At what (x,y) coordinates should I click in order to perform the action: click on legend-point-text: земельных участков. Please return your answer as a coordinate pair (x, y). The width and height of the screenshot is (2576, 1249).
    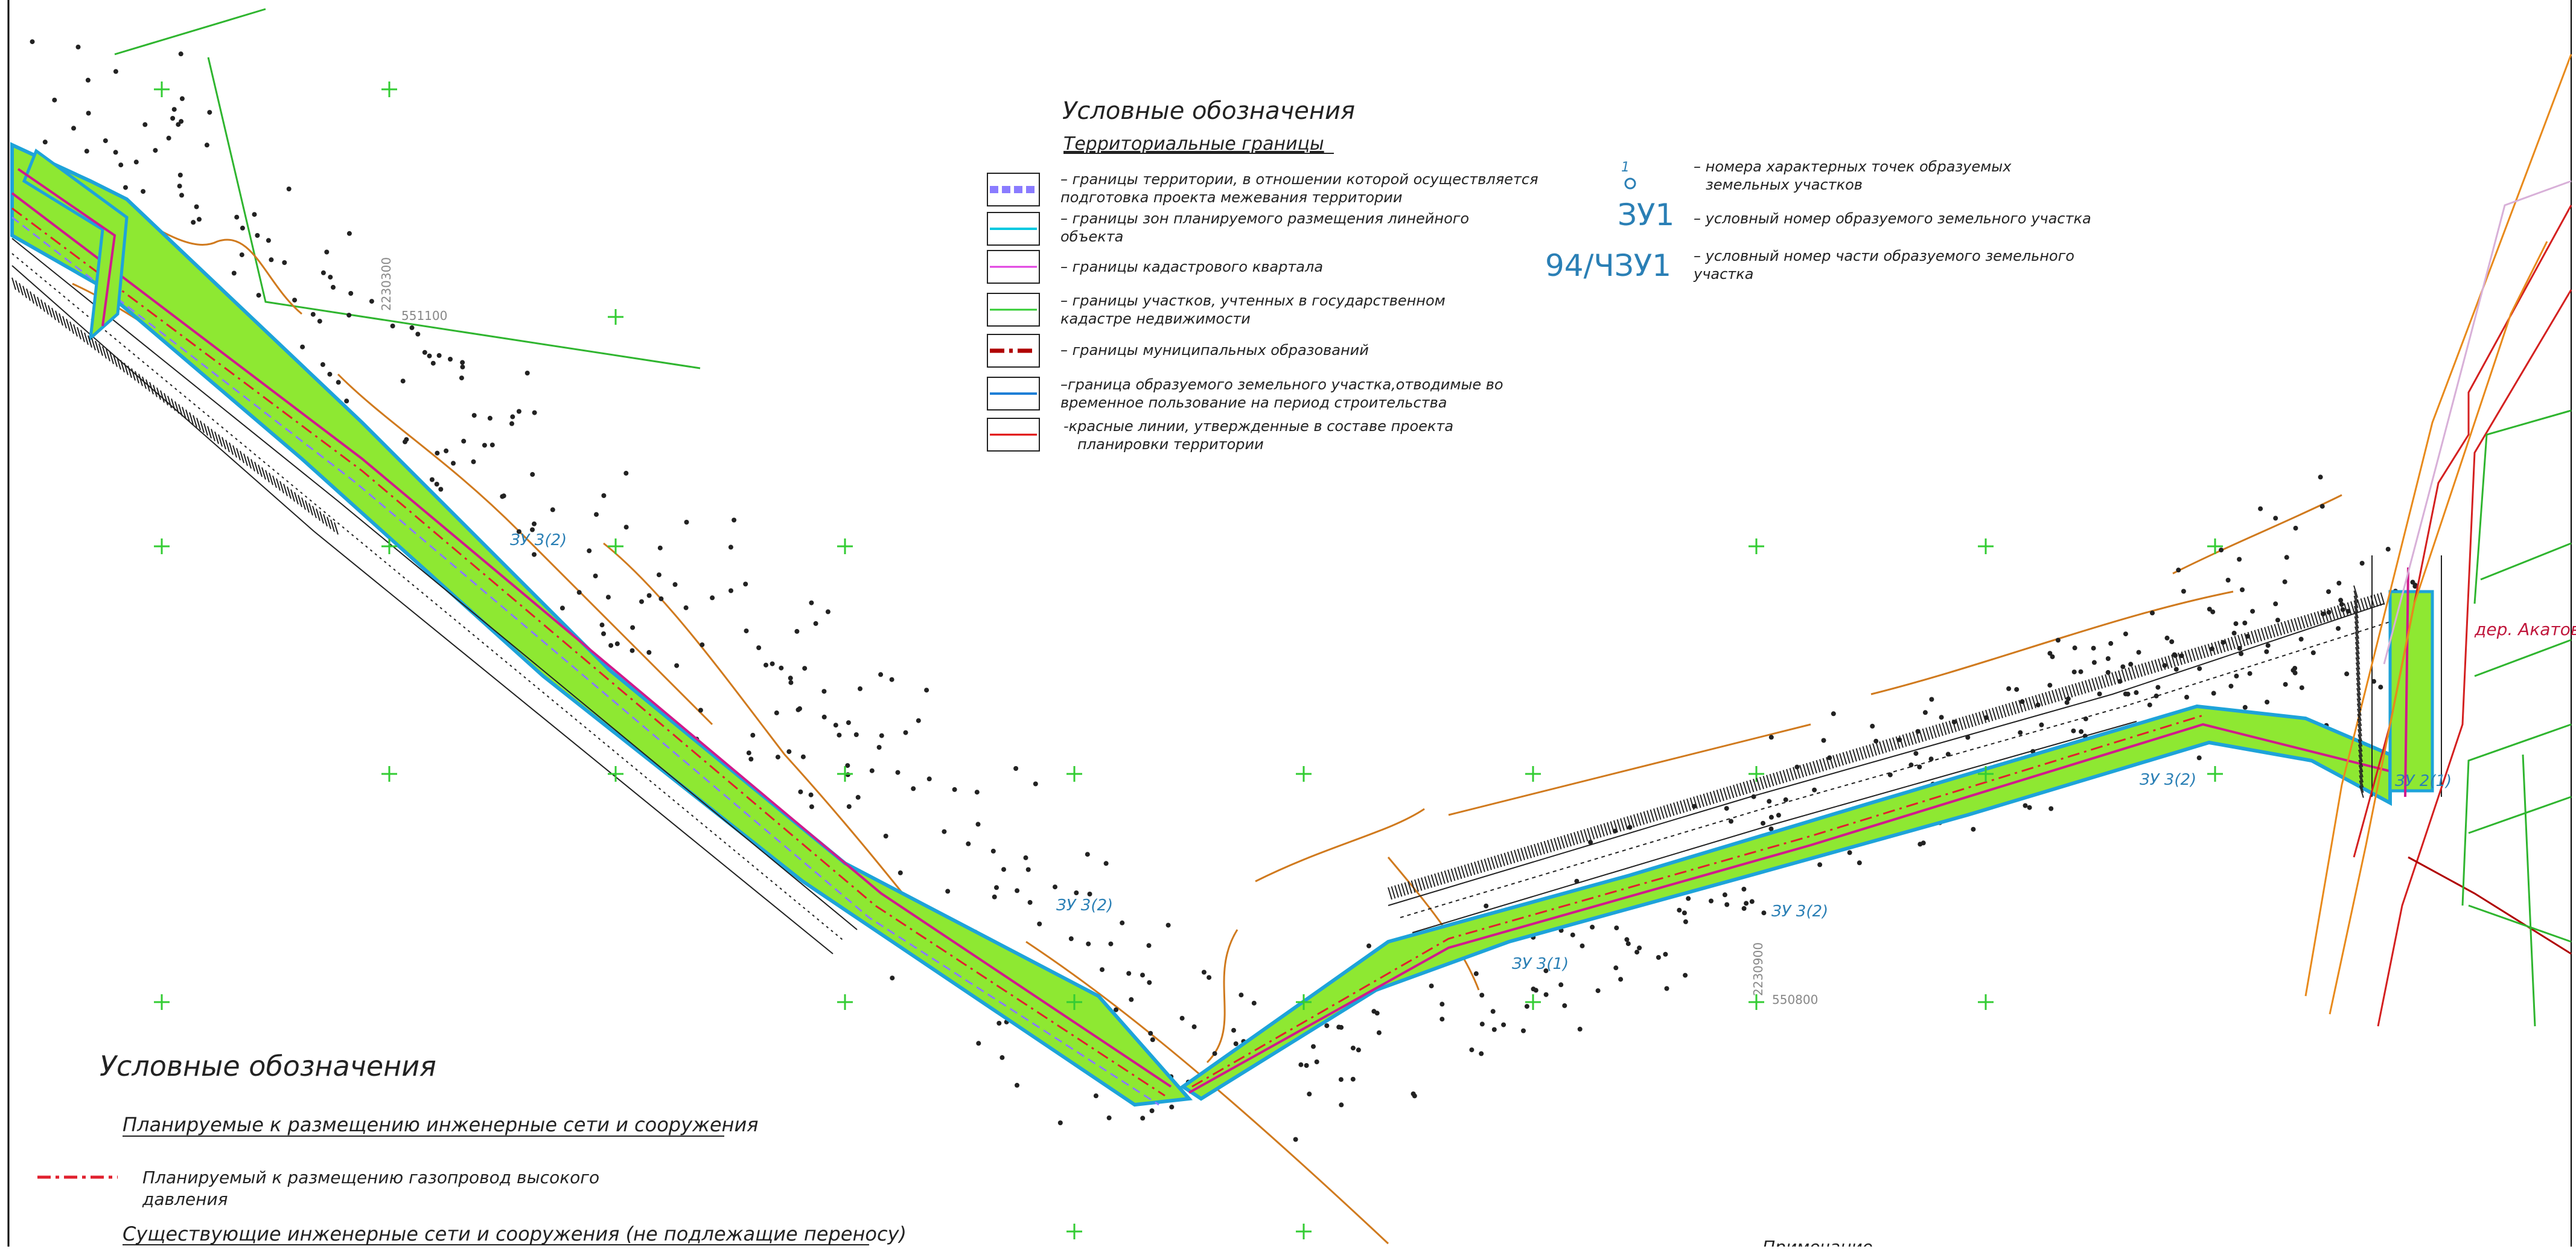
    Looking at the image, I should click on (1784, 185).